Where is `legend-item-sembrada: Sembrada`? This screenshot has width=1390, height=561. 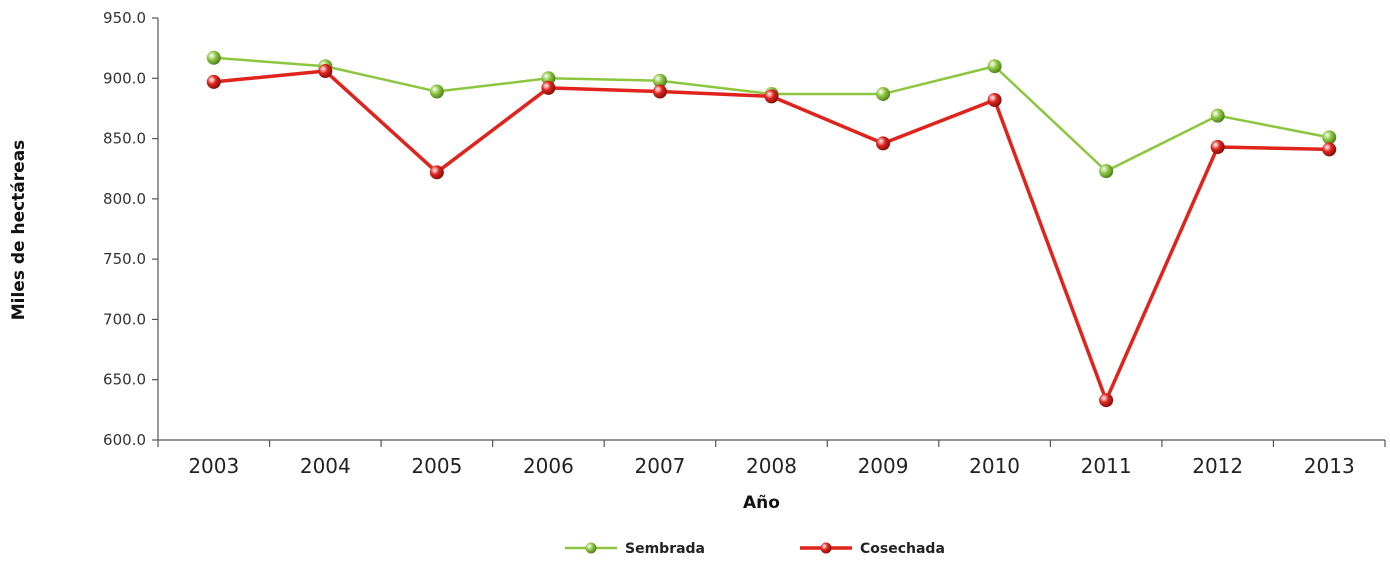
legend-item-sembrada: Sembrada is located at coordinates (635, 549).